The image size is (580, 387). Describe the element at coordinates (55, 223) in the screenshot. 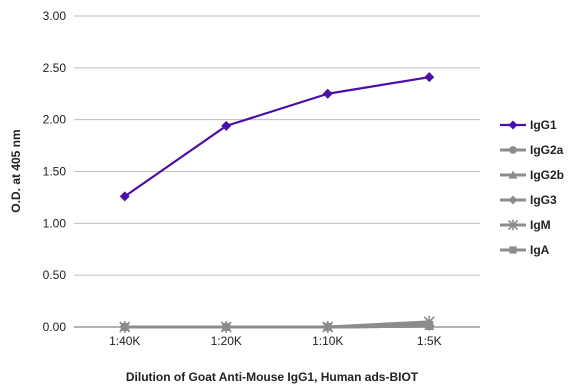

I see `y-tick-label: 1.00` at that location.